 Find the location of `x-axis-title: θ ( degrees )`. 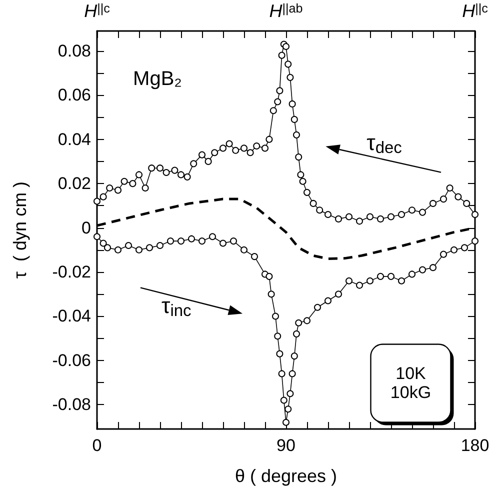

x-axis-title: θ ( degrees ) is located at coordinates (286, 476).